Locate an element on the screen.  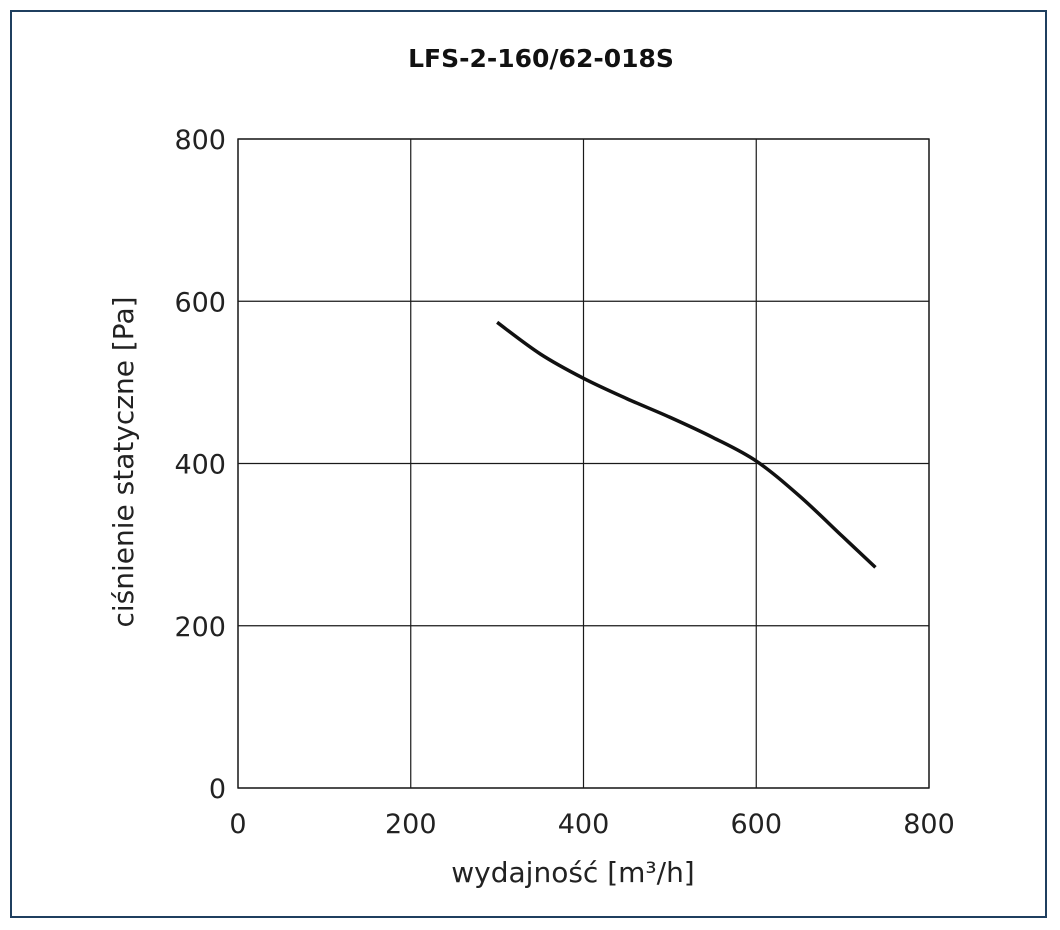
x-axis-label: wydajność [m³/h] is located at coordinates (572, 872).